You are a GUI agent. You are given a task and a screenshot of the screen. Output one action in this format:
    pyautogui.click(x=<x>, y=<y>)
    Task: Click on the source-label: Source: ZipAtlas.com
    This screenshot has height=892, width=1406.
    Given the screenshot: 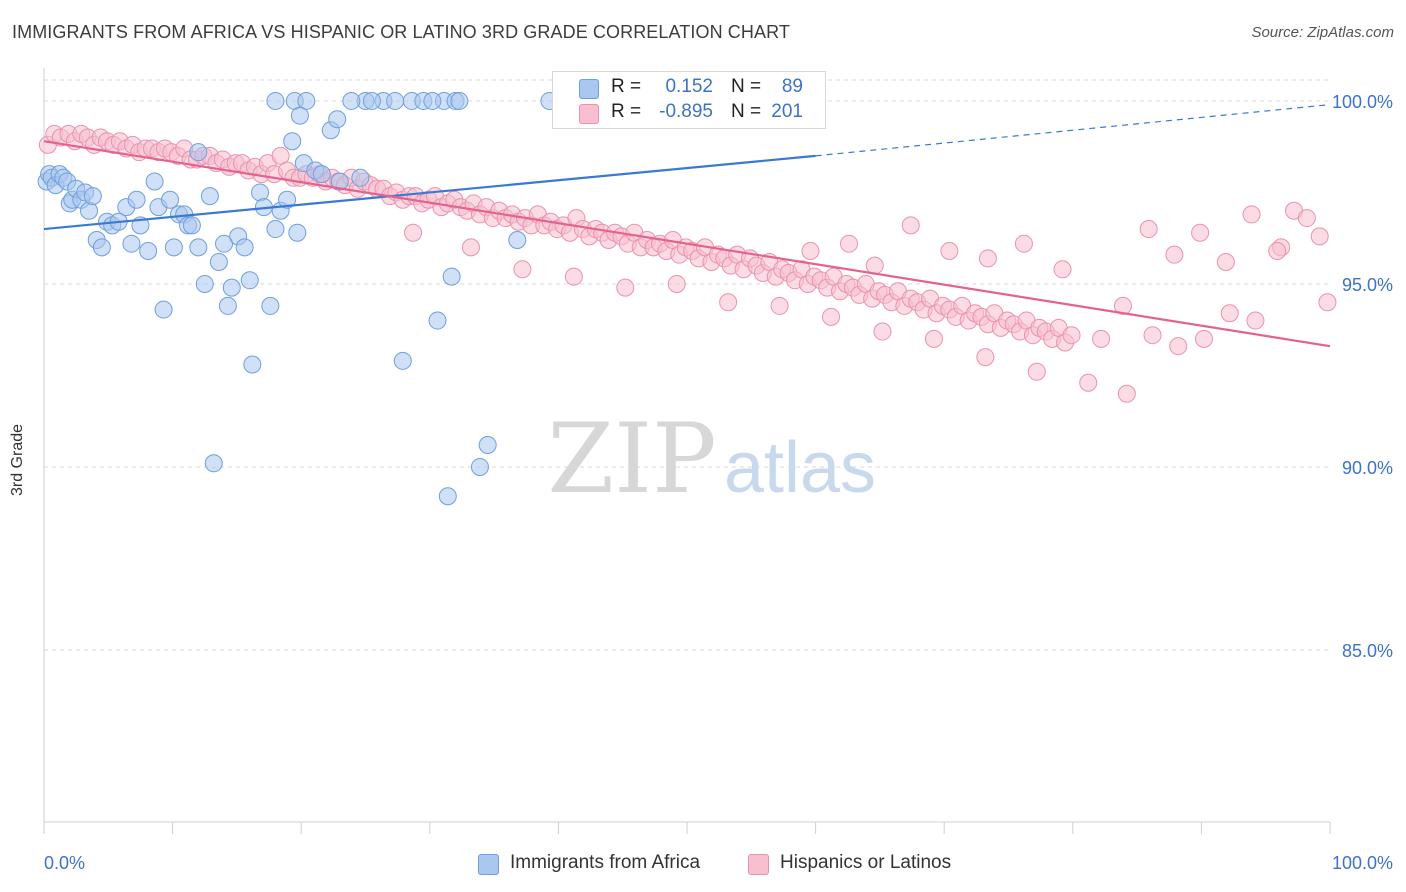 What is the action you would take?
    pyautogui.click(x=1322, y=32)
    